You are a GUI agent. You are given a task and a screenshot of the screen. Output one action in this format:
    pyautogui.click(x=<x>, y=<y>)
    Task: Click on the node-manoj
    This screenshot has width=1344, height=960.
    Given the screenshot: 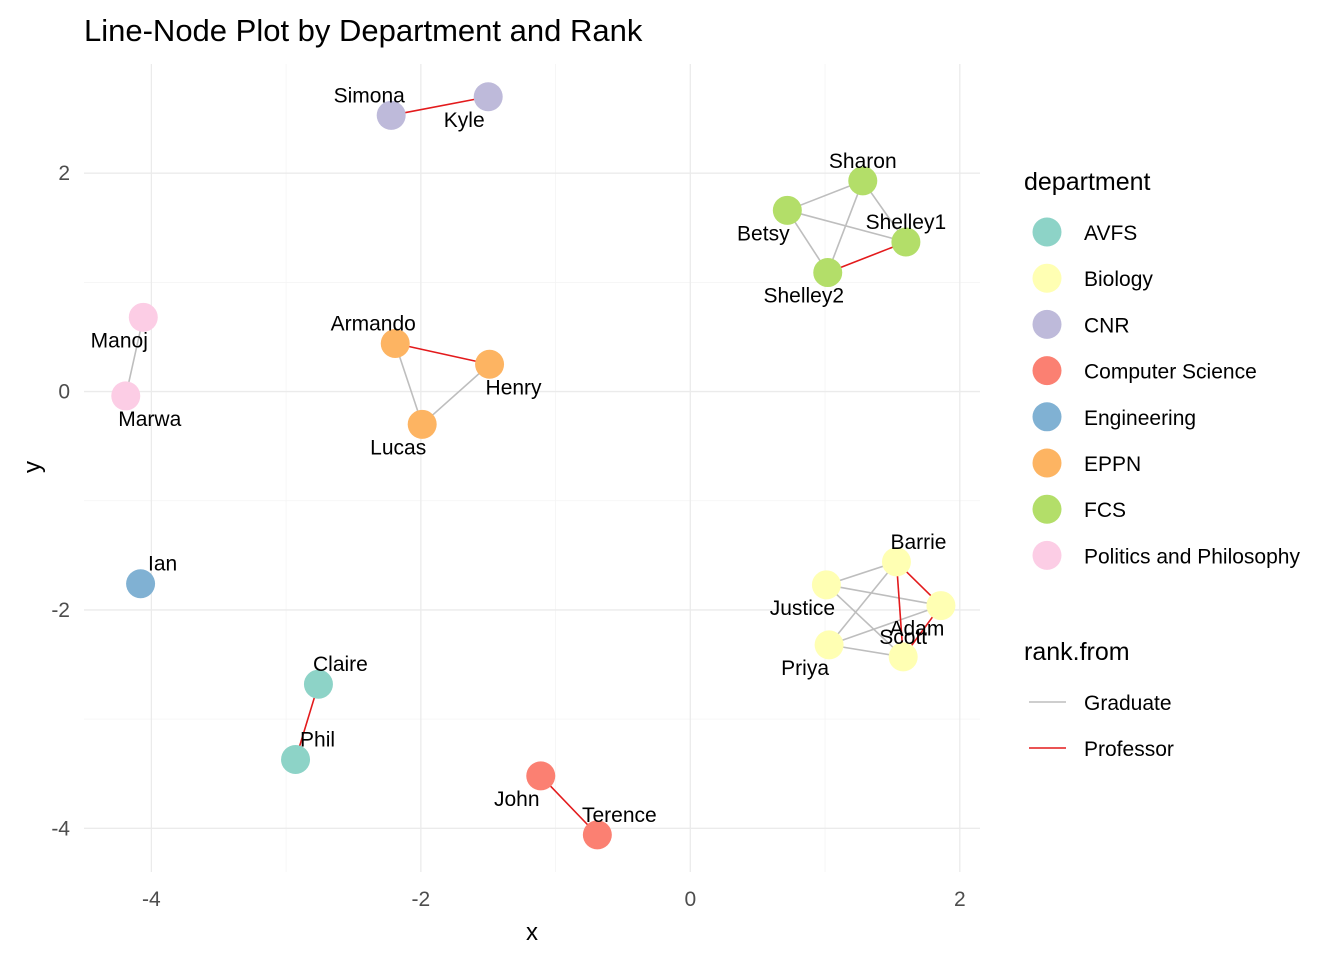 What is the action you would take?
    pyautogui.click(x=143, y=317)
    